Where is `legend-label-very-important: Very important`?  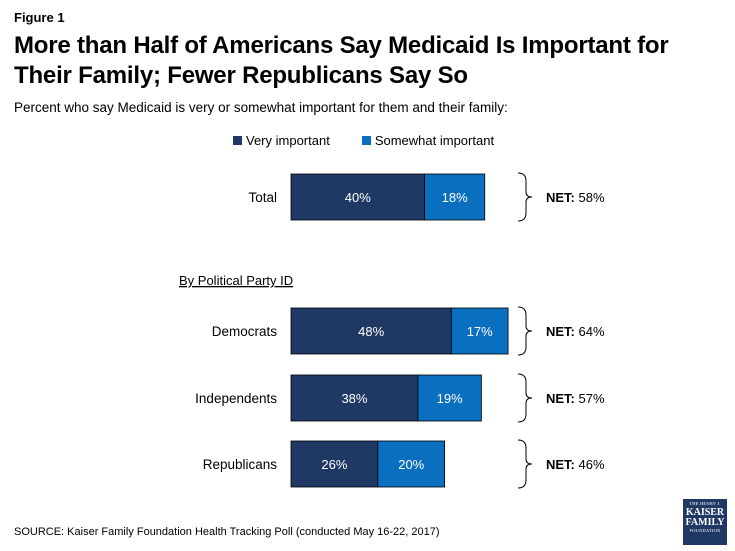 legend-label-very-important: Very important is located at coordinates (288, 140).